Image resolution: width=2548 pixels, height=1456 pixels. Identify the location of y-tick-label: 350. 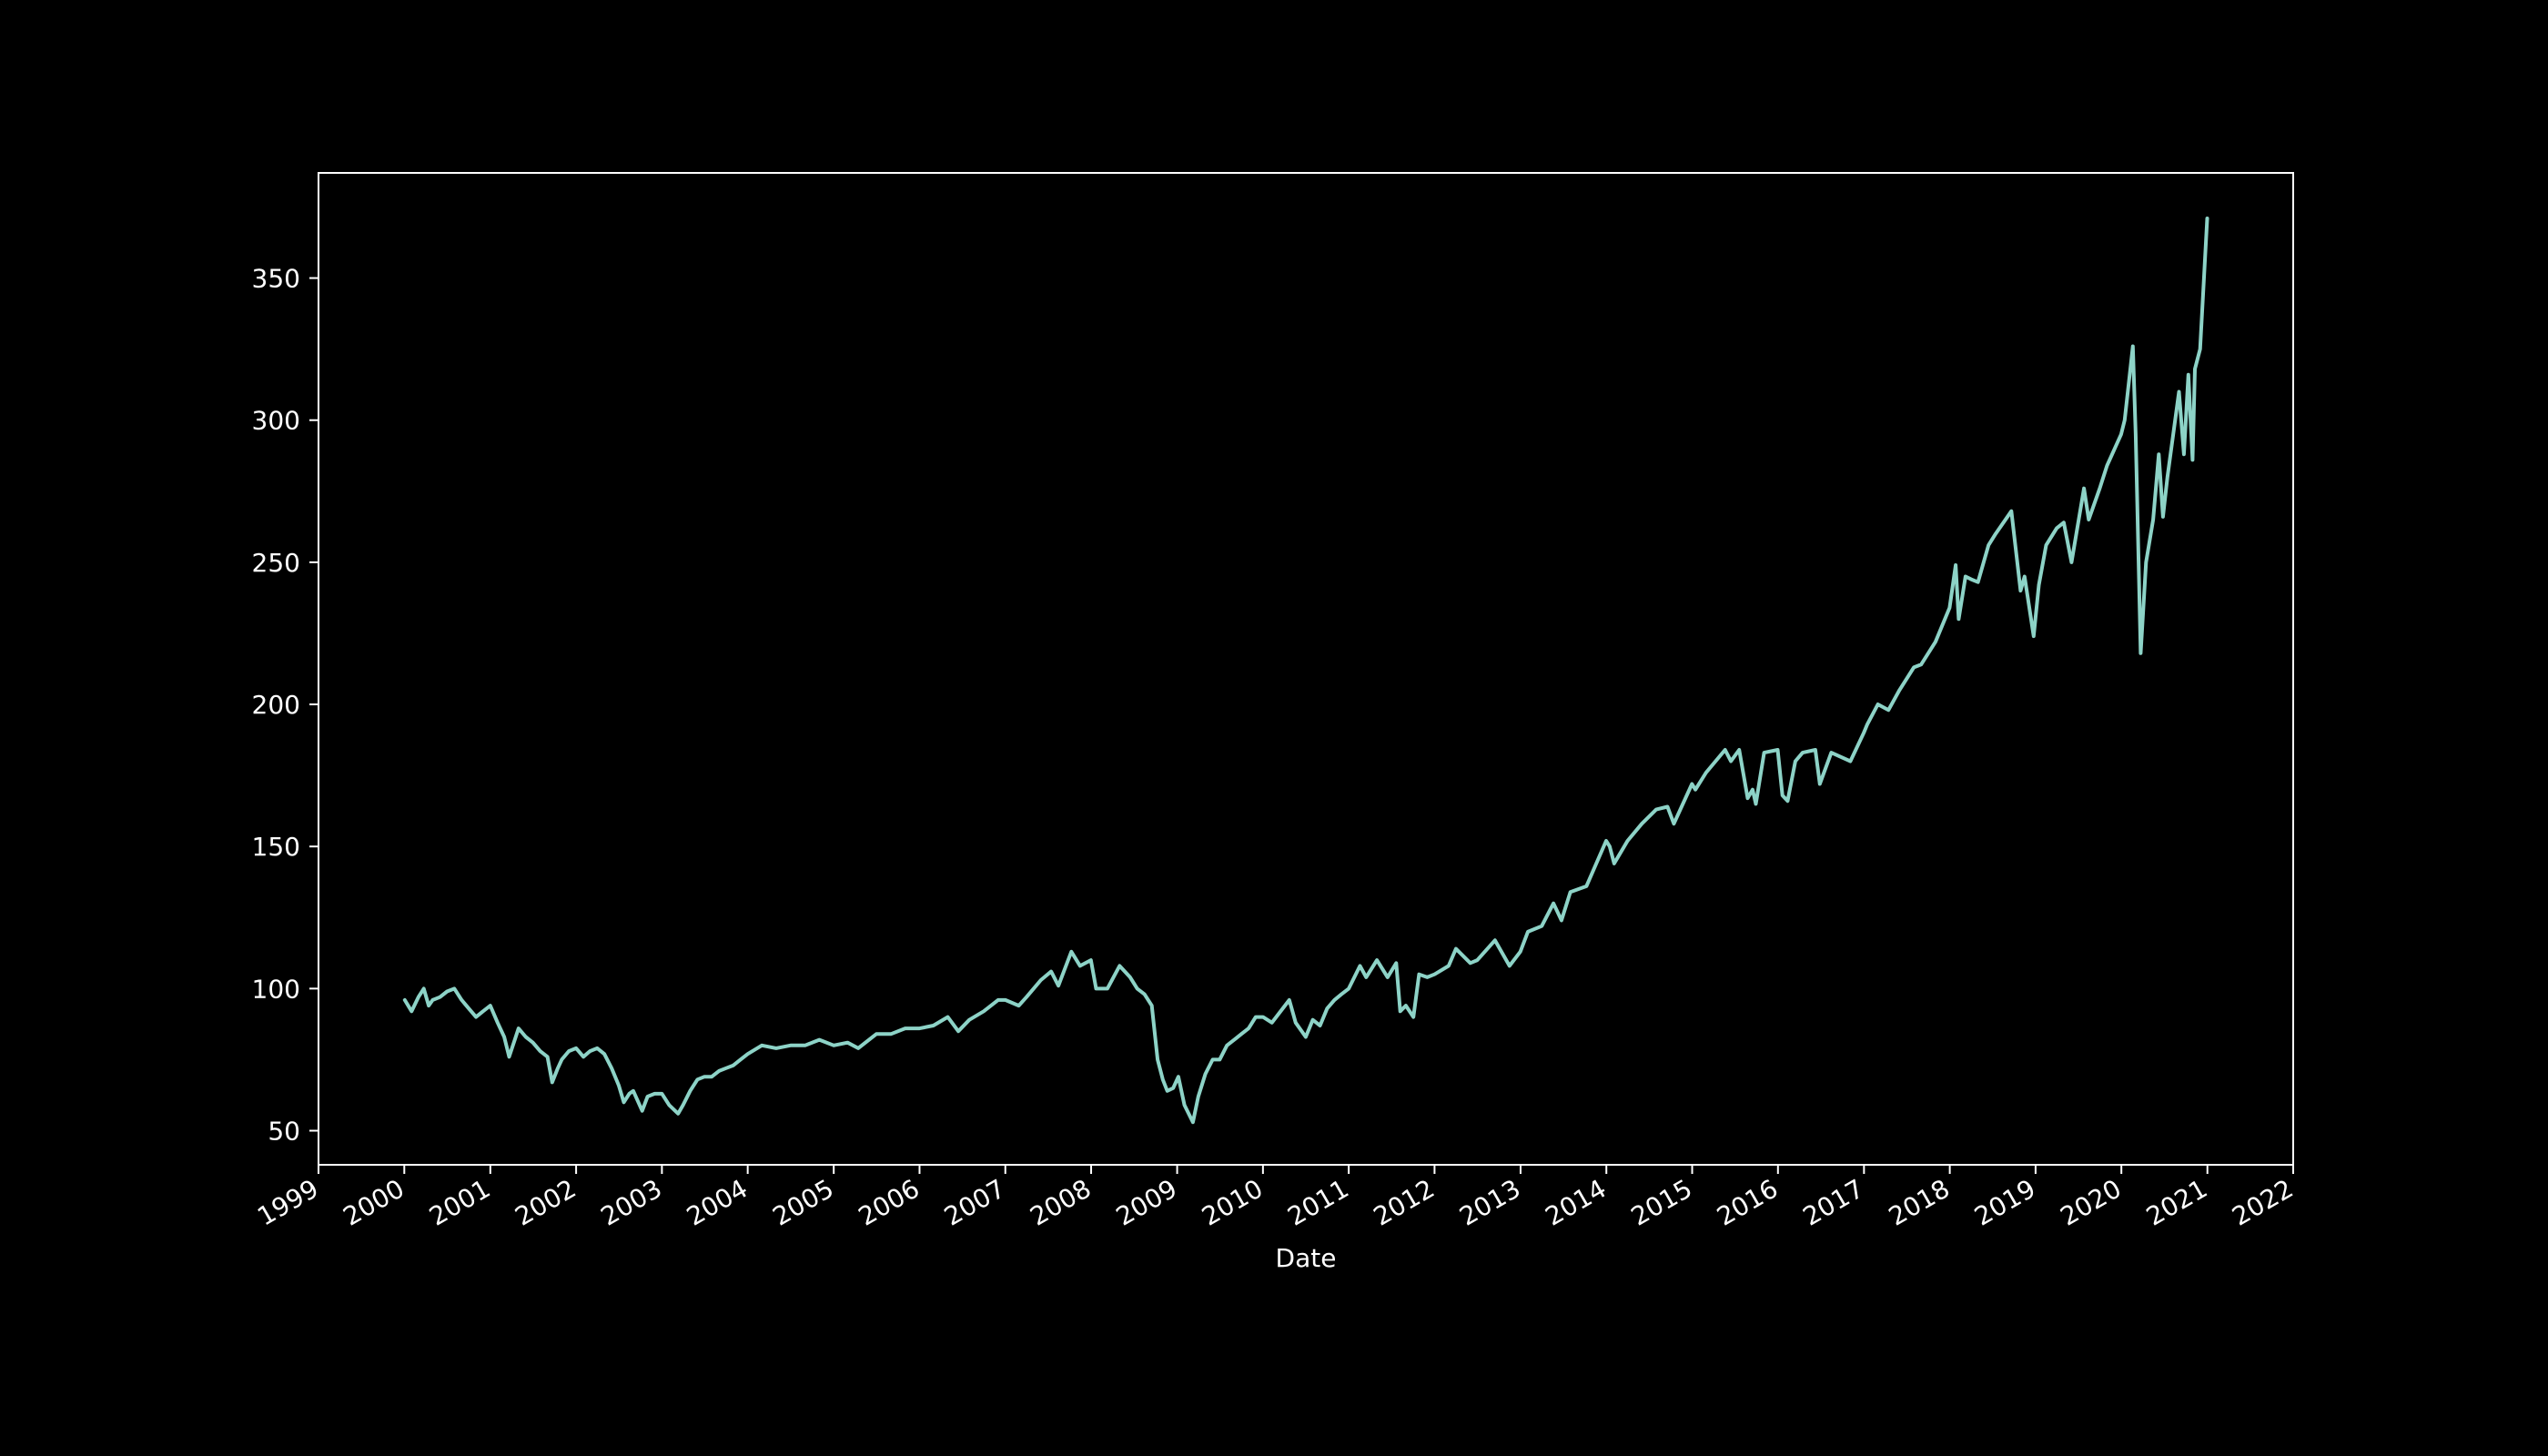
(276, 279).